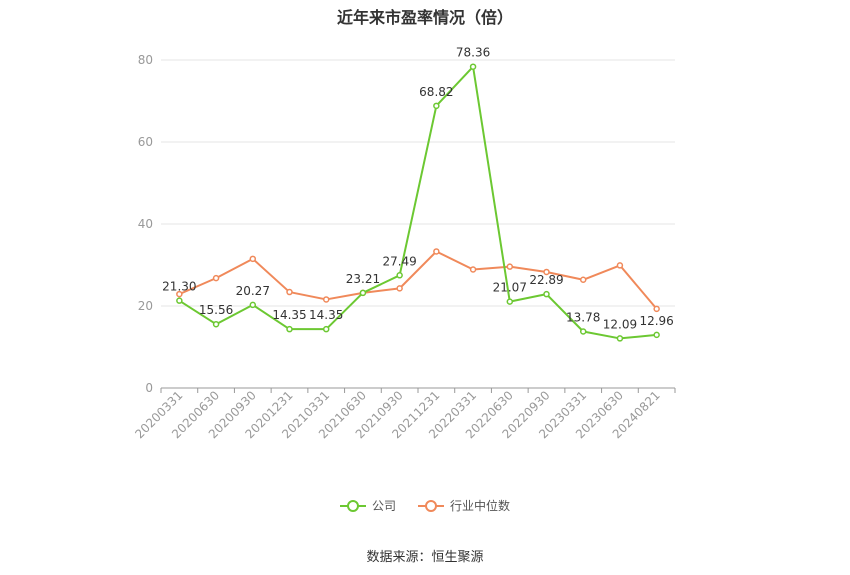 This screenshot has height=575, width=850. I want to click on legend-item-industry-median: 行业中位数, so click(464, 505).